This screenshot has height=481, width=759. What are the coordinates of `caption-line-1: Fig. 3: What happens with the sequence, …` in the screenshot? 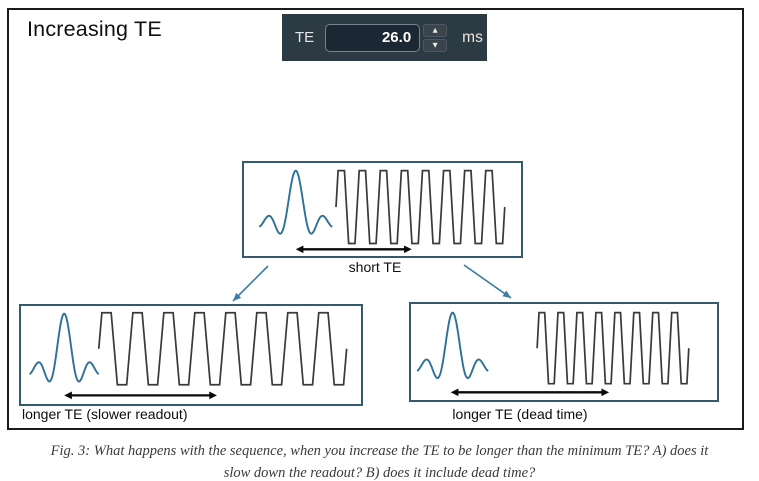 It's located at (379, 451).